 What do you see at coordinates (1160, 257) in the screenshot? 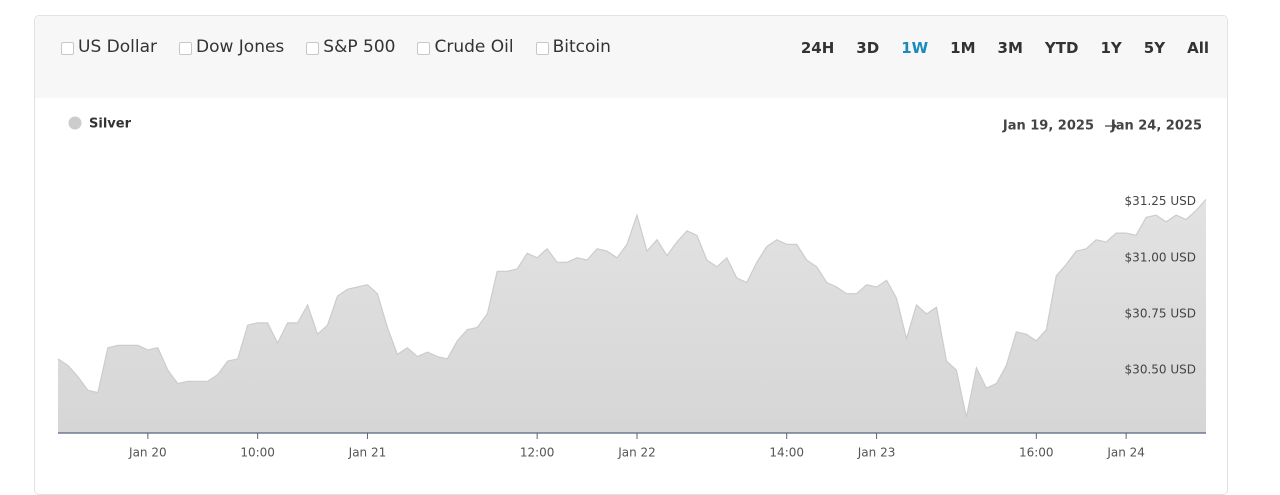
I see `y-tick-label: $31.00 USD` at bounding box center [1160, 257].